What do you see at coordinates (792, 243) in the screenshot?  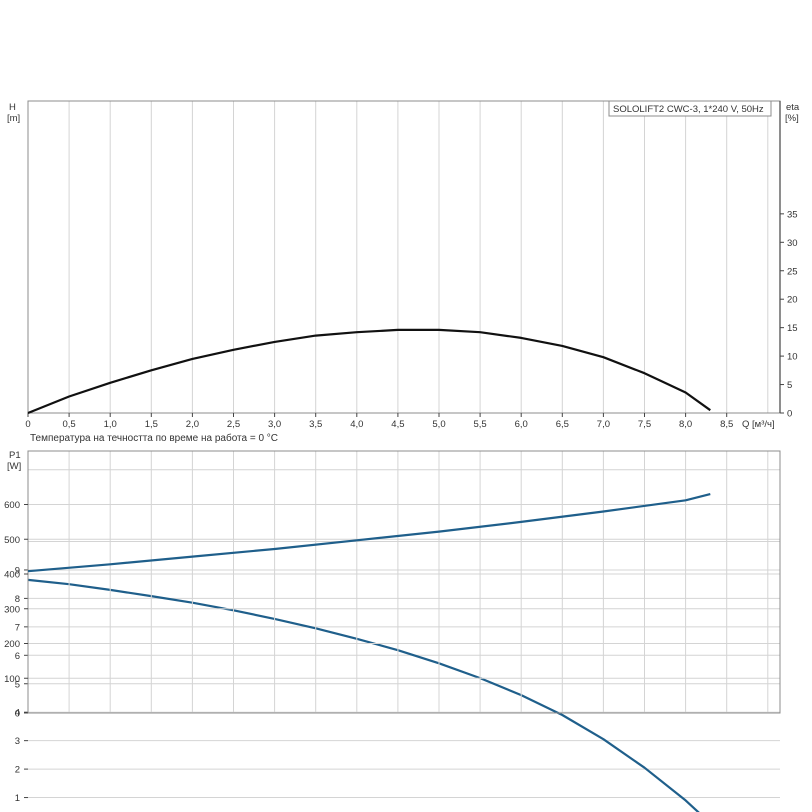 I see `y2-tick-label: 30` at bounding box center [792, 243].